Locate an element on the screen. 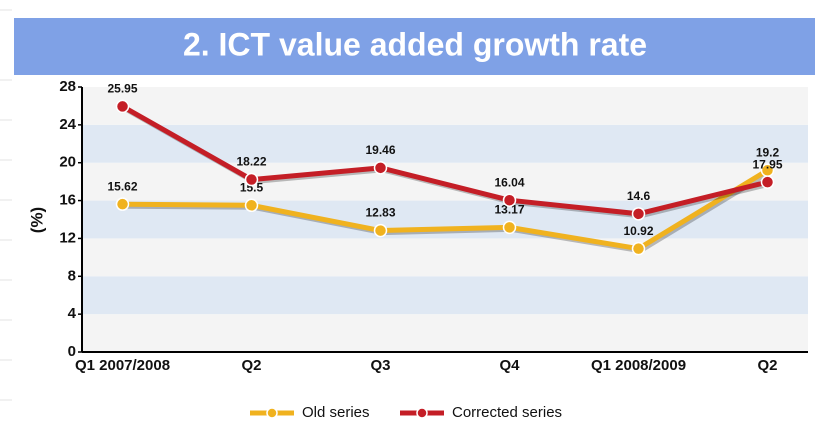 The image size is (815, 427). data-label: 13.17 is located at coordinates (509, 210).